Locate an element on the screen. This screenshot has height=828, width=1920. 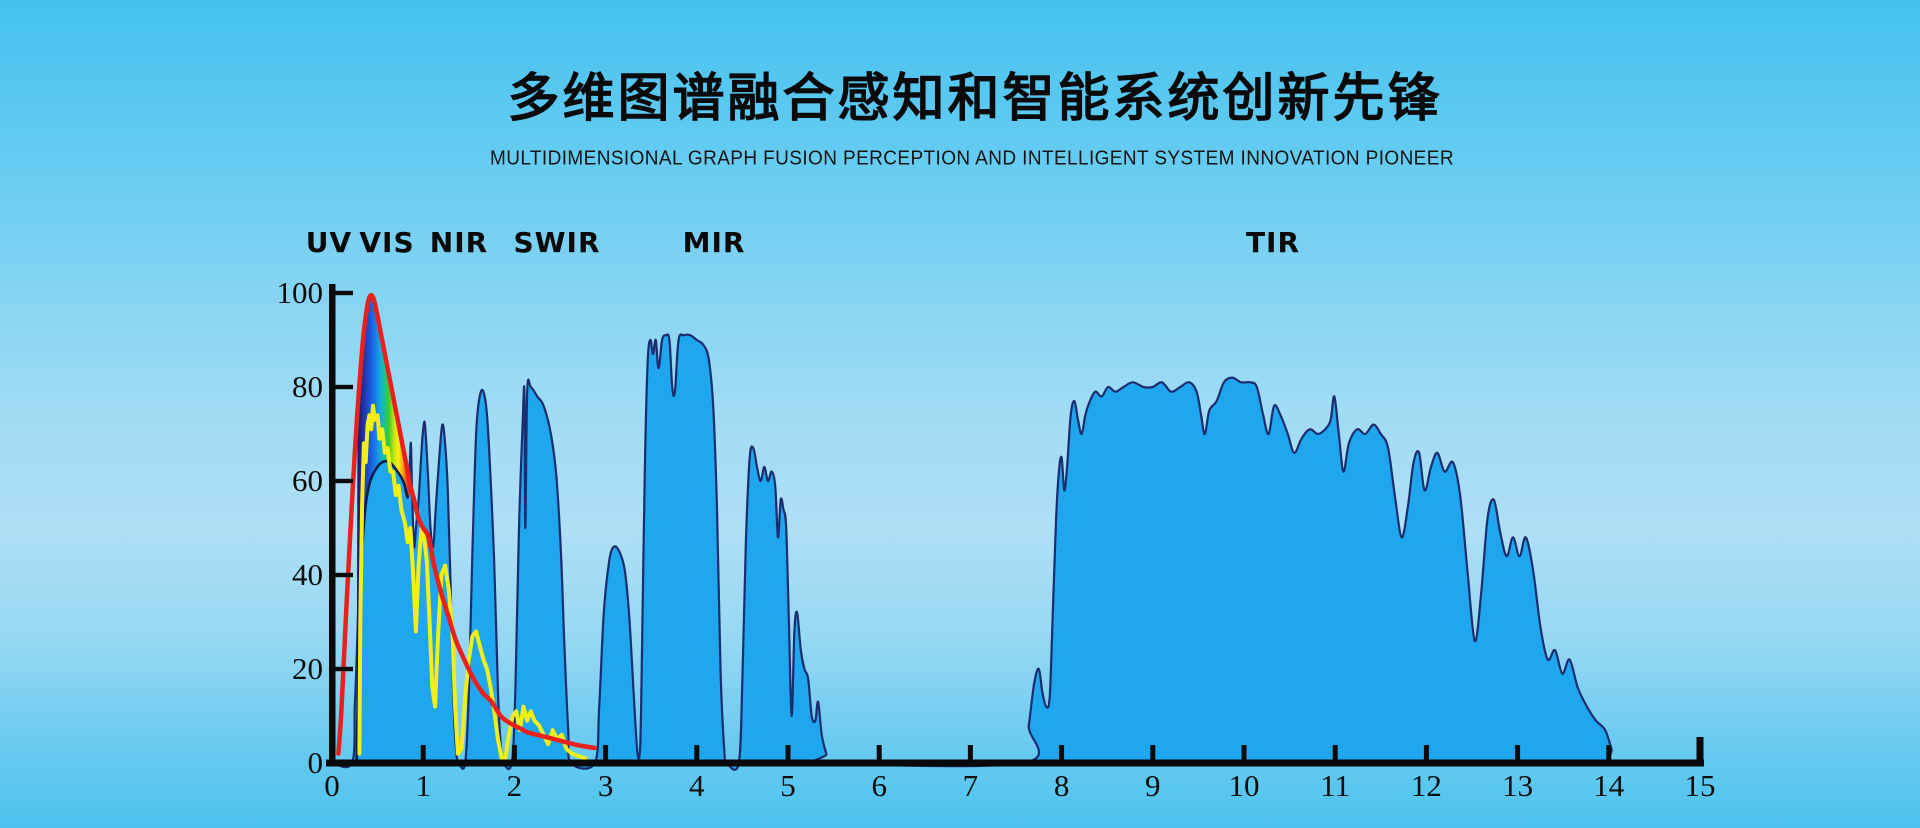
y-tick-label-20: 20 is located at coordinates (307, 668).